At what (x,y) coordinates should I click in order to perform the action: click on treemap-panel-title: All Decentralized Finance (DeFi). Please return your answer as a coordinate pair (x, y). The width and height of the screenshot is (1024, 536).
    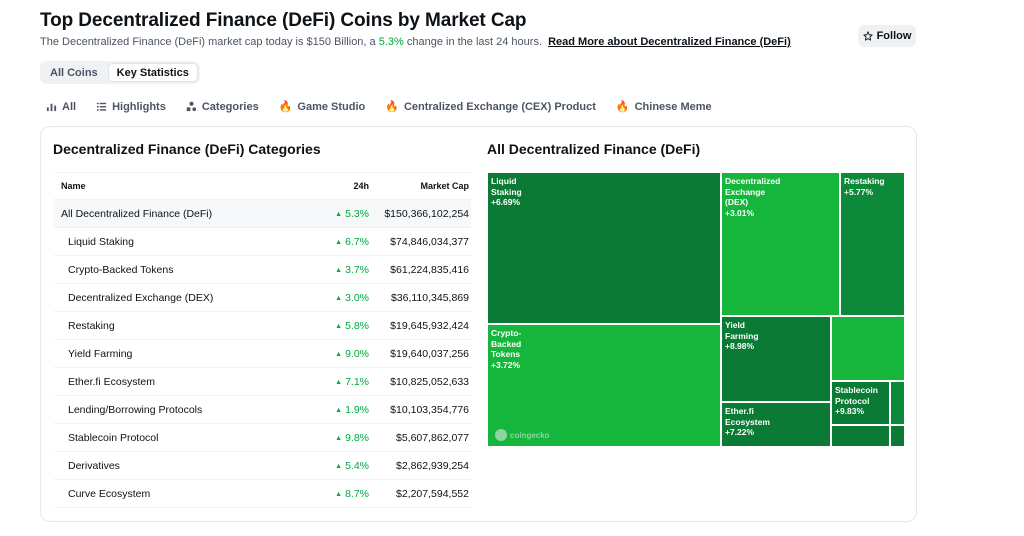
    Looking at the image, I should click on (594, 149).